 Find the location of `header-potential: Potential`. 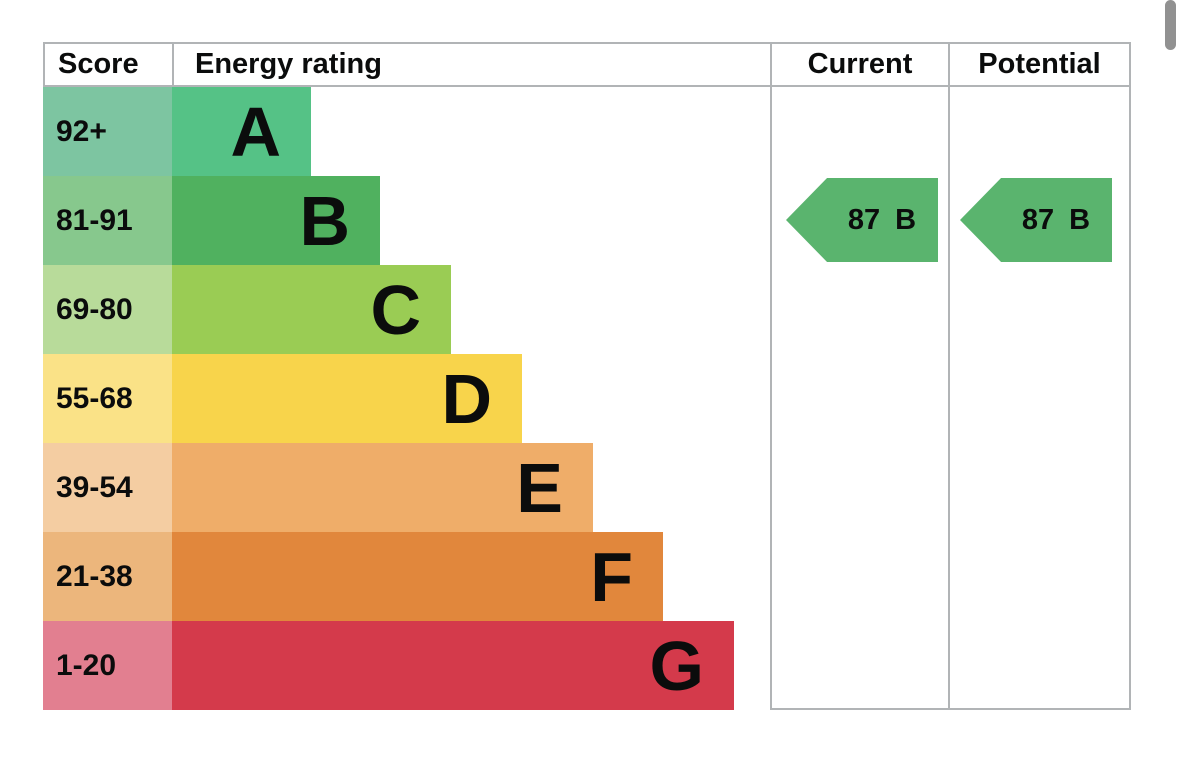

header-potential: Potential is located at coordinates (1039, 64).